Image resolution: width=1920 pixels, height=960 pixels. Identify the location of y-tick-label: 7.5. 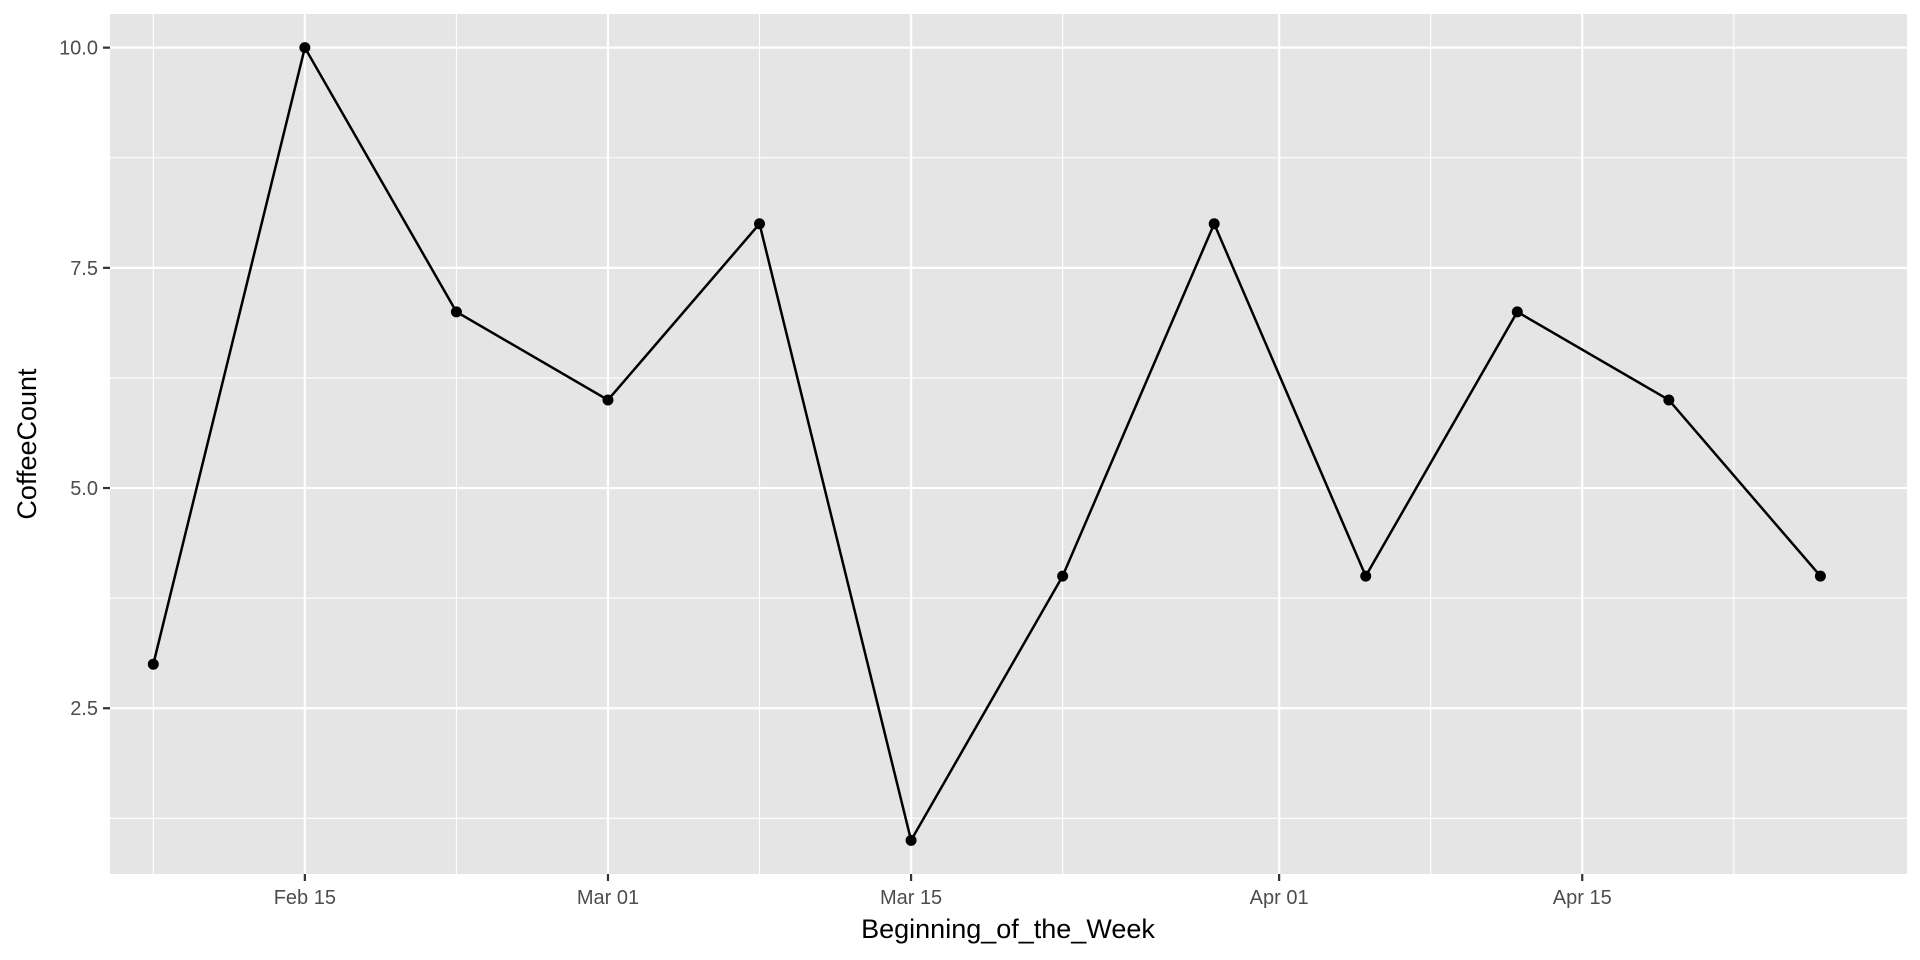
(84, 269).